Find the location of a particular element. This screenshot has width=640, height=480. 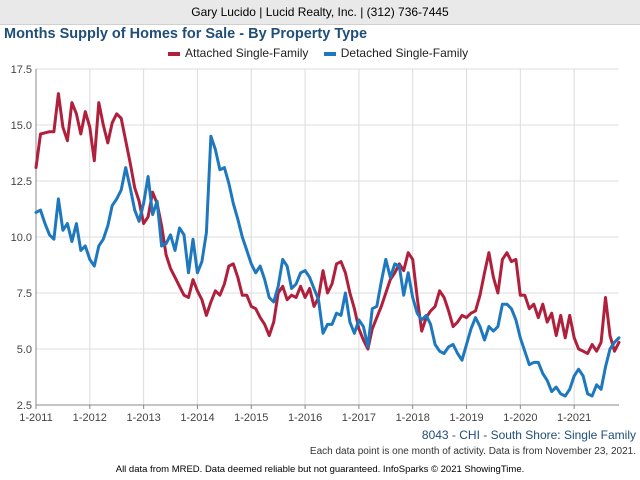

y-tick-label: 12.5 is located at coordinates (21, 182).